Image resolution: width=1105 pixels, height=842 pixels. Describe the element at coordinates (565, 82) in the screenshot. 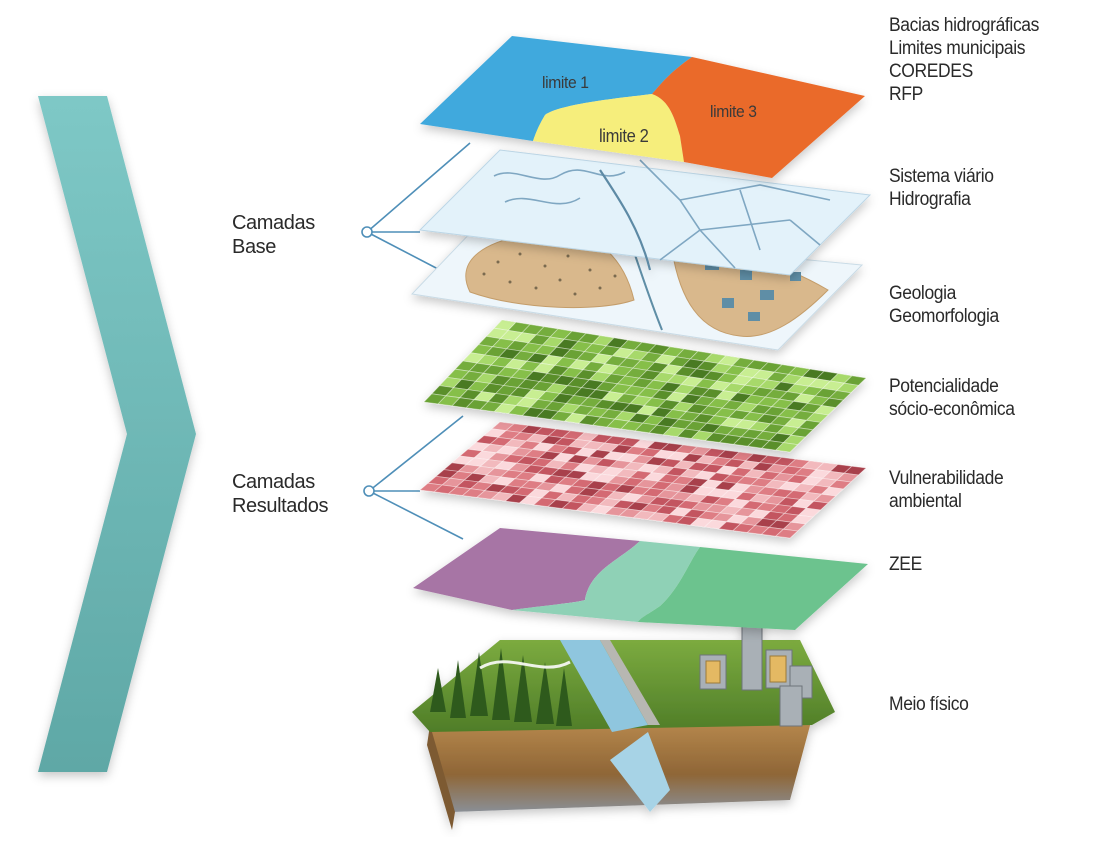

I see `limite-1-label: limite 1` at that location.